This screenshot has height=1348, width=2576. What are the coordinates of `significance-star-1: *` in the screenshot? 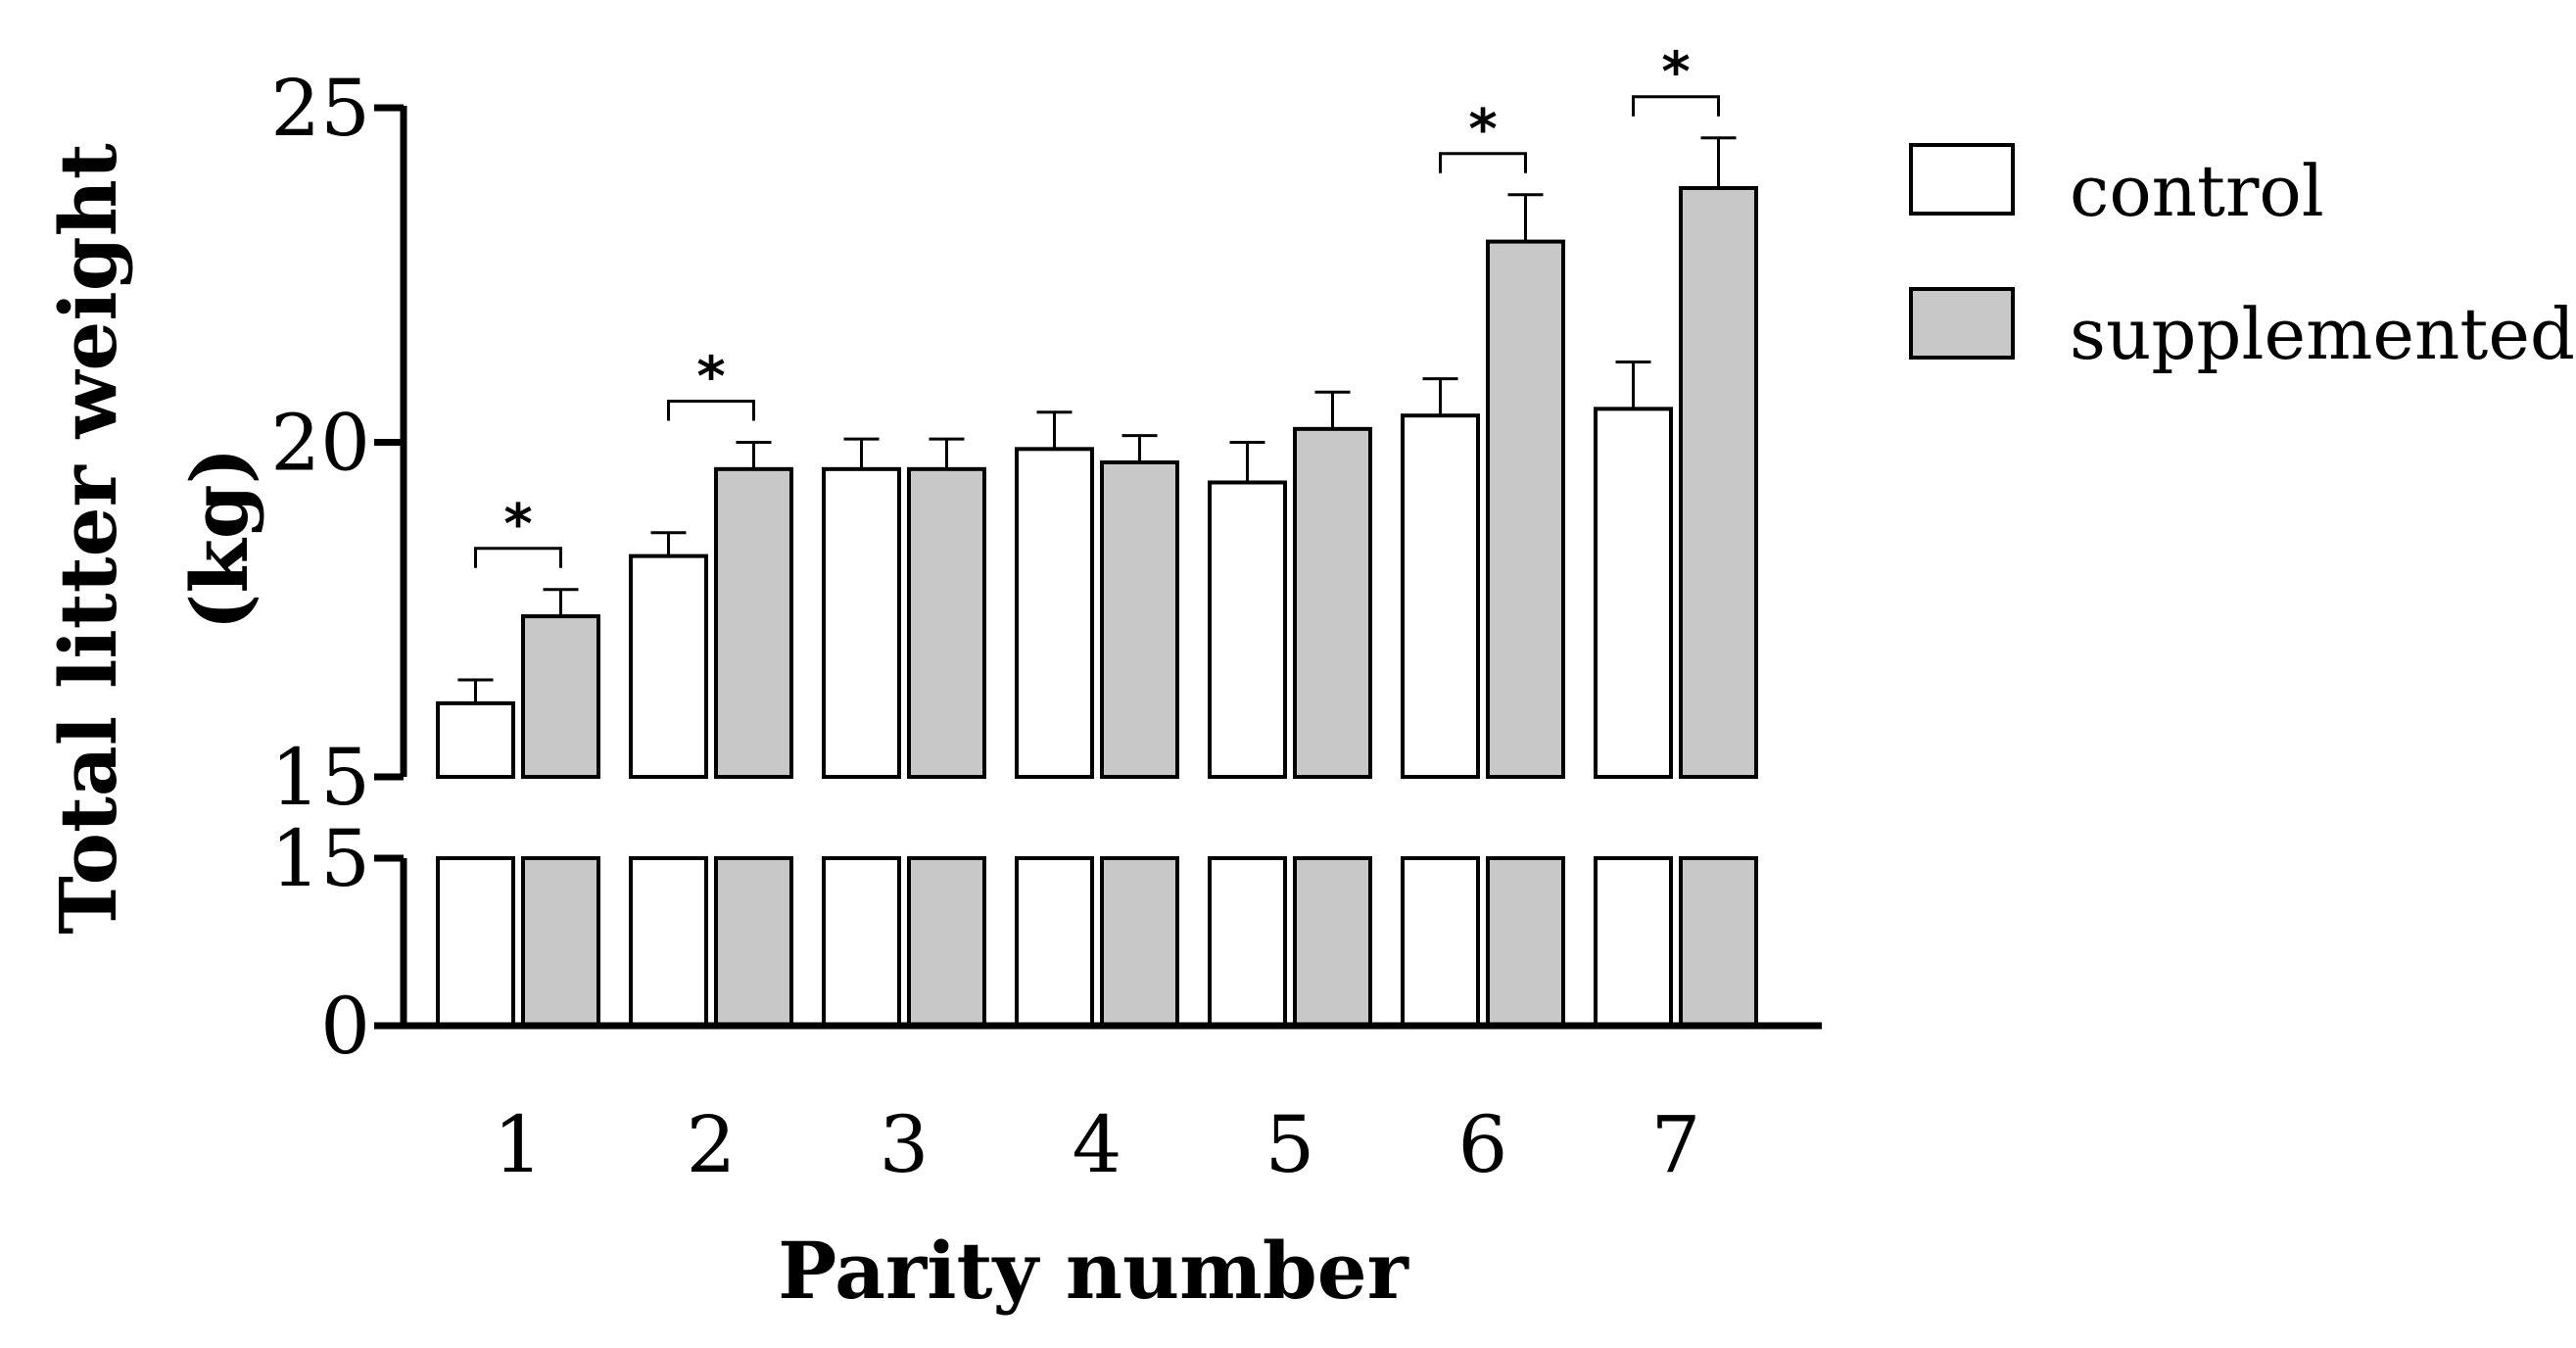 It's located at (517, 524).